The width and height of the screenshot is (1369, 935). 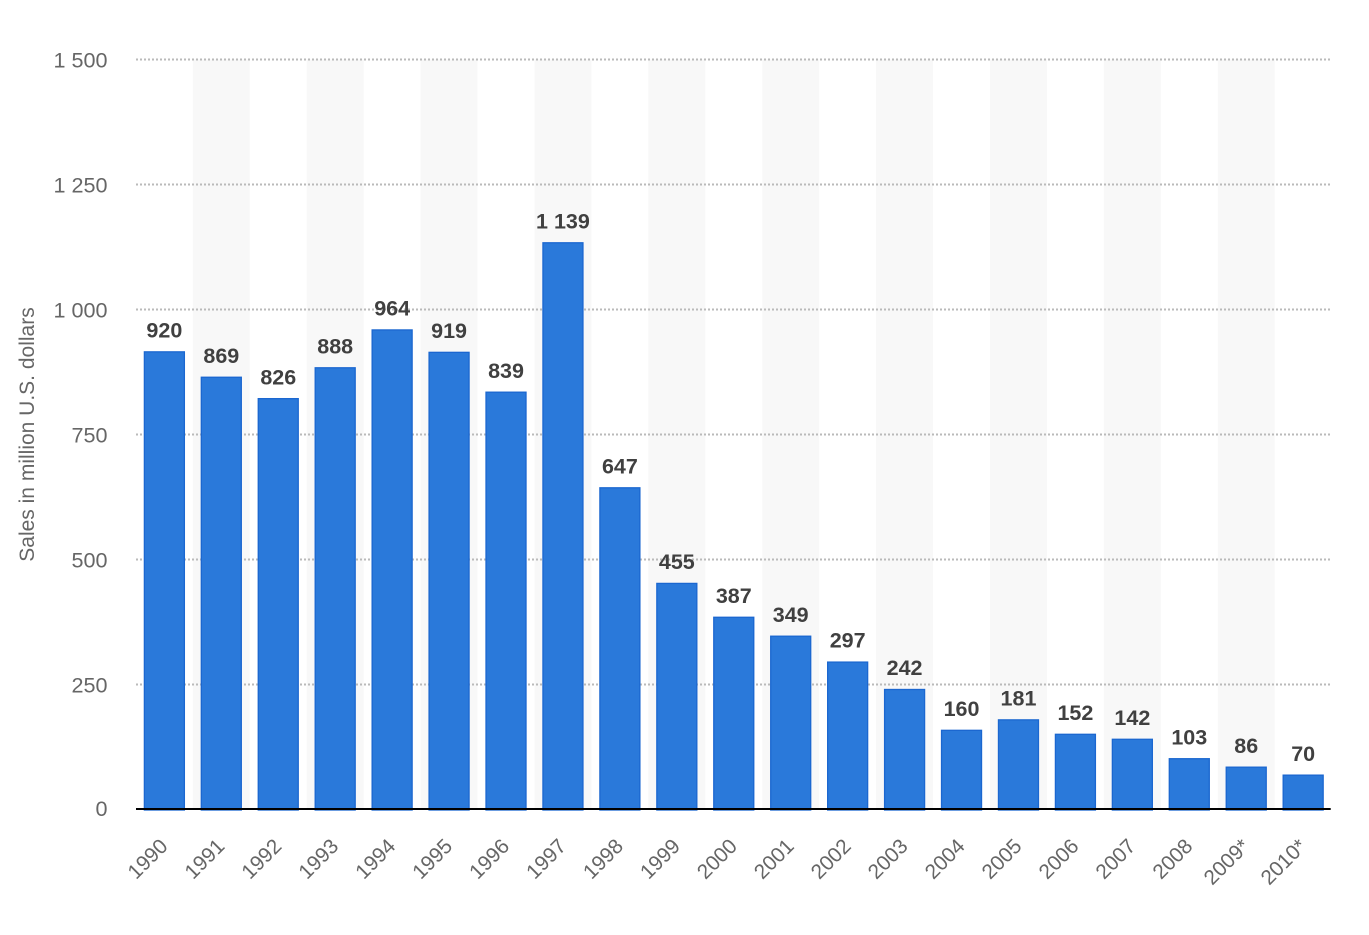 What do you see at coordinates (1075, 713) in the screenshot?
I see `svg-text: 152` at bounding box center [1075, 713].